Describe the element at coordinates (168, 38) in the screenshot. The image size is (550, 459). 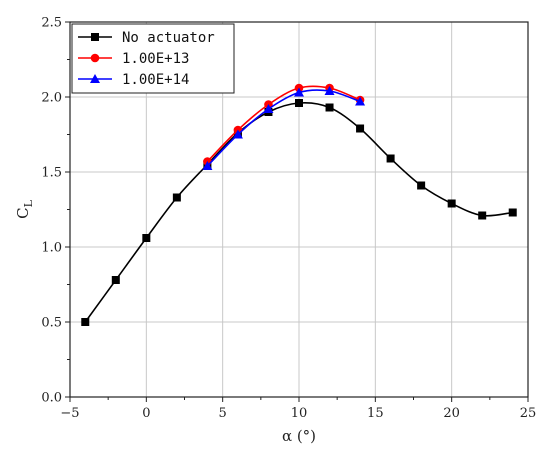
I see `legend-label: No actuator` at that location.